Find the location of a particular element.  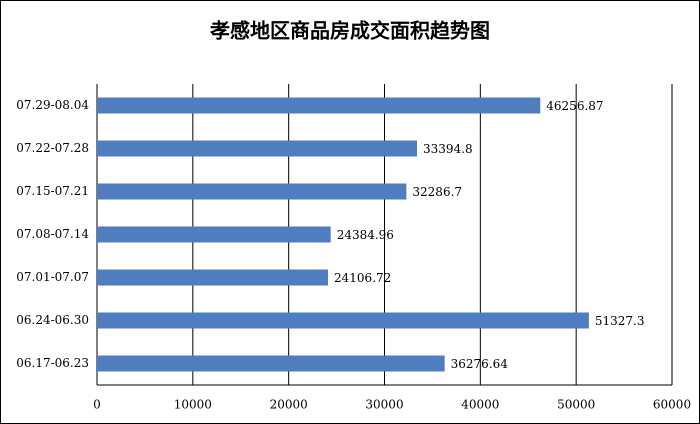

data-label: 36276.64 is located at coordinates (480, 364).